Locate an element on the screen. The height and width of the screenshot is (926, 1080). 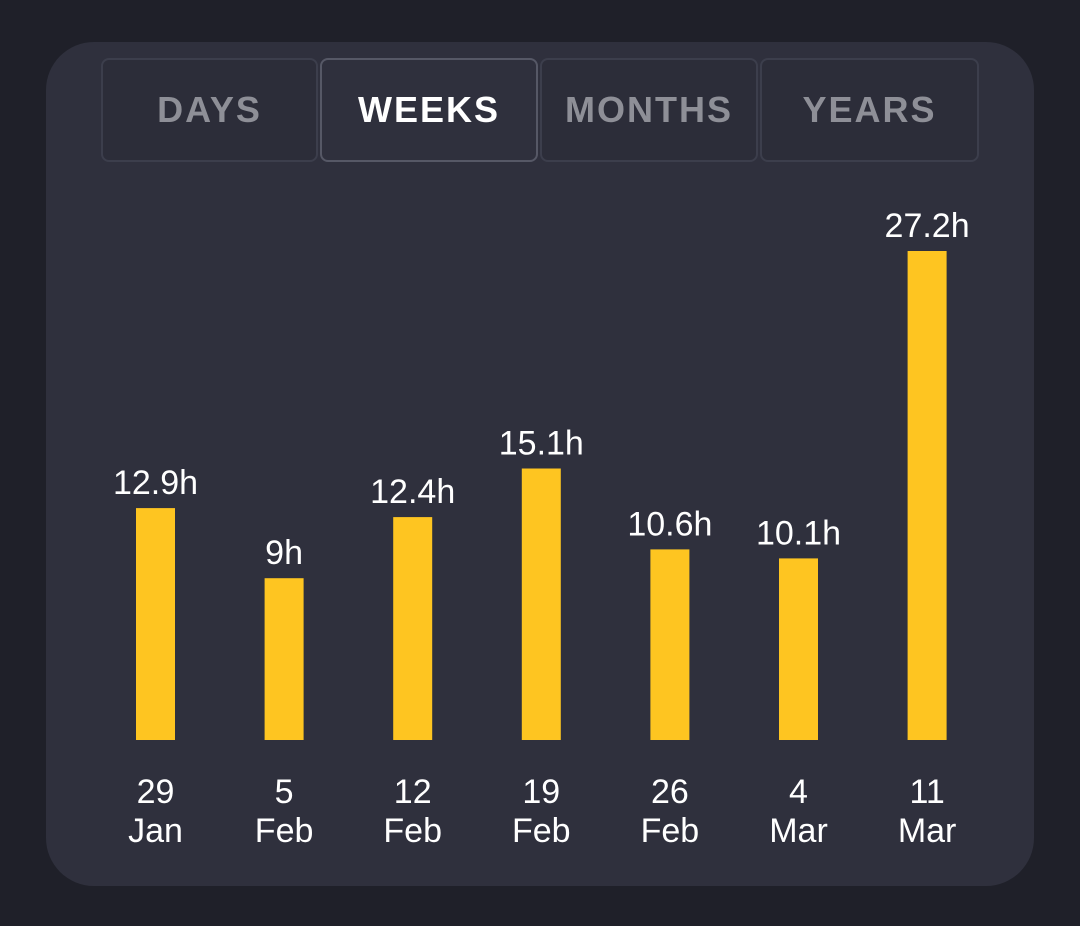
value-label-1: 9h is located at coordinates (284, 553).